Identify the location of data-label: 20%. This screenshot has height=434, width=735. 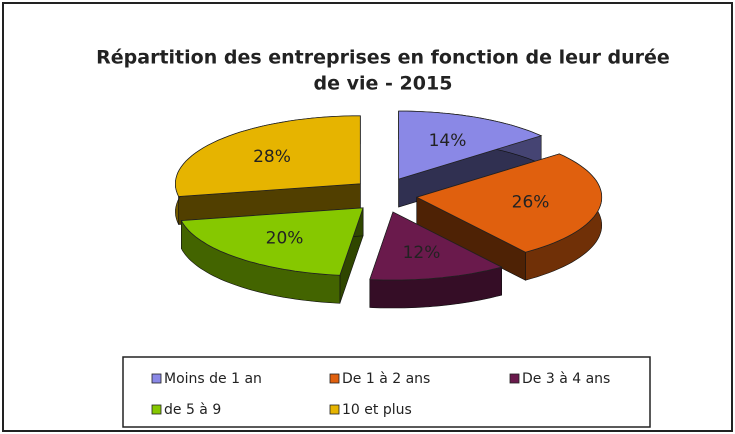
(285, 239).